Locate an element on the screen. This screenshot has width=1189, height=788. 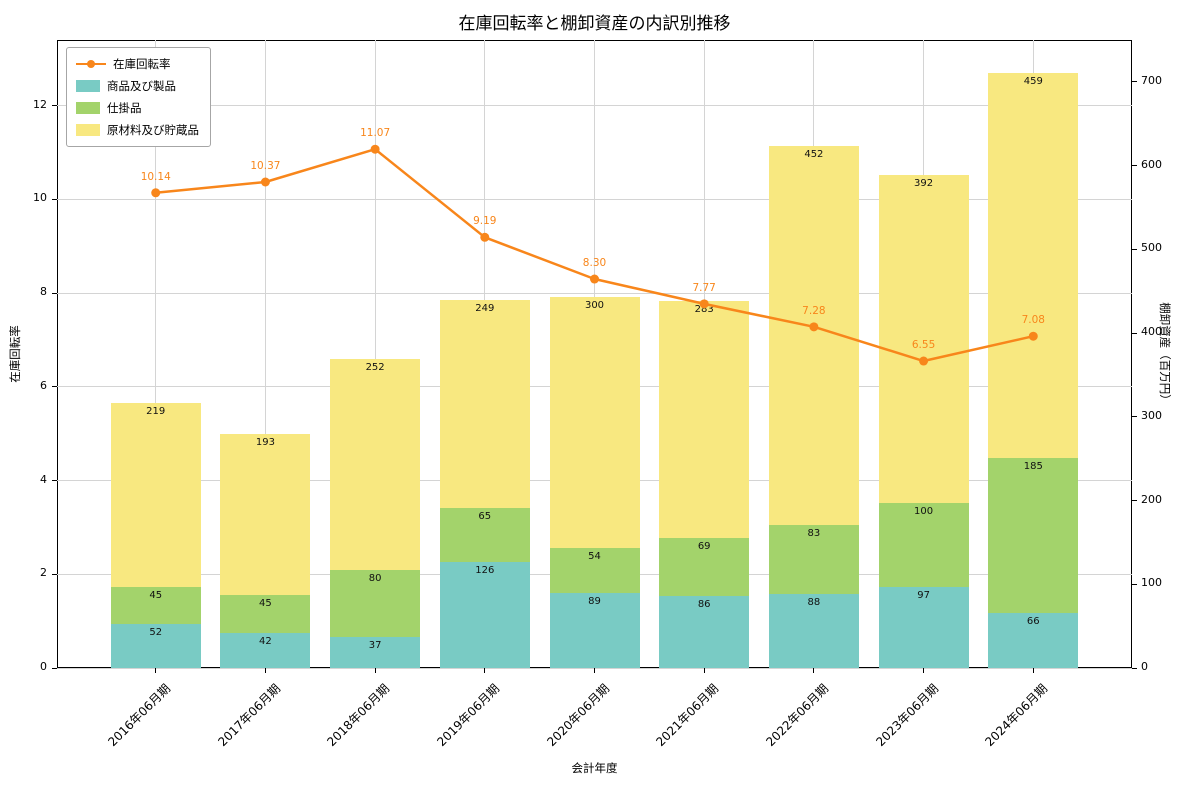
bar-value-label: 65 is located at coordinates (485, 517).